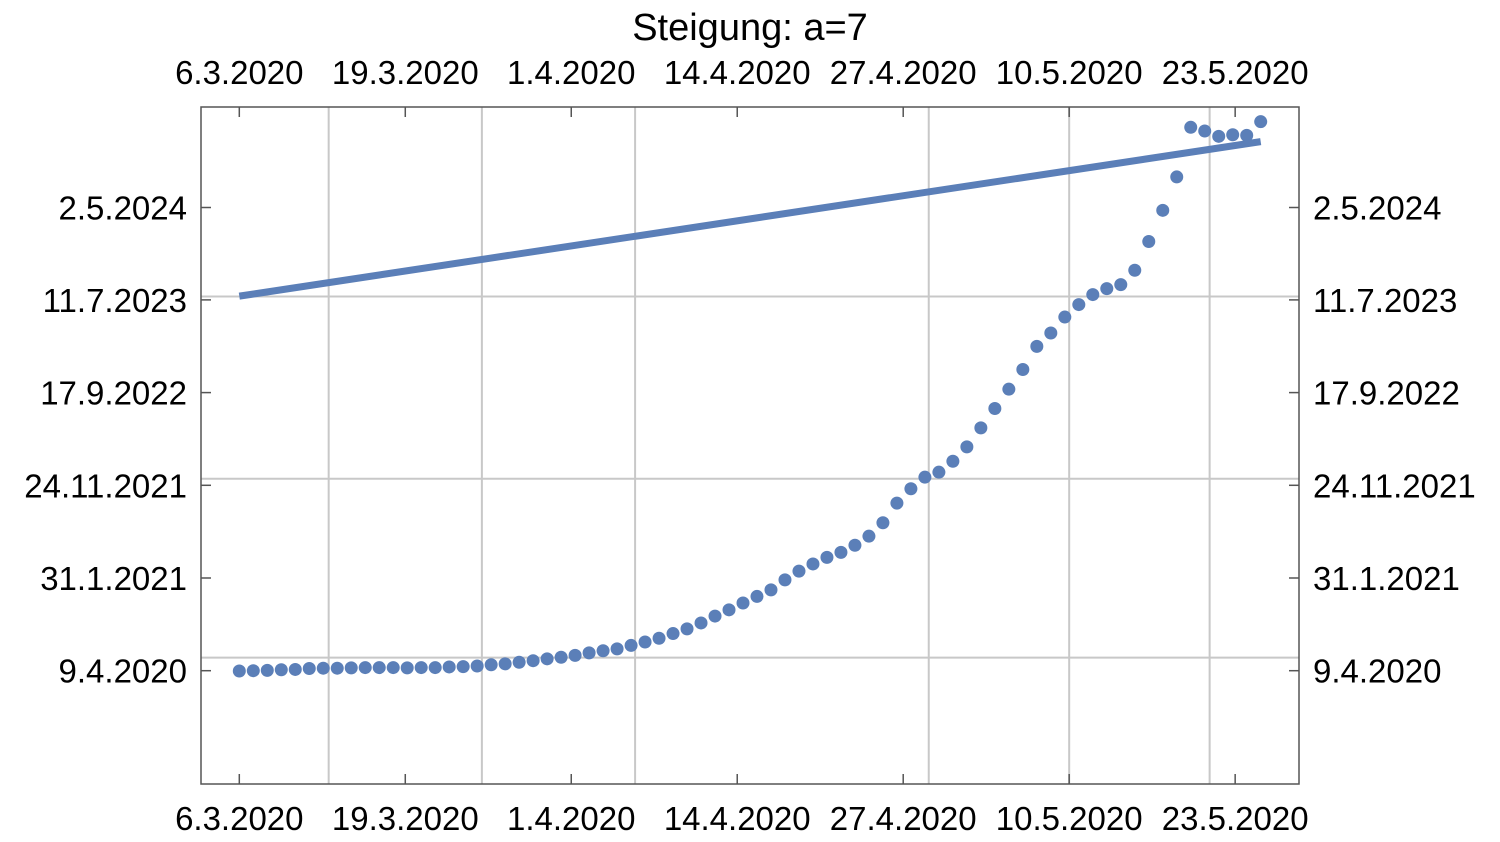 The height and width of the screenshot is (842, 1500). Describe the element at coordinates (239, 72) in the screenshot. I see `x-tick-label-top: 6.3.2020` at that location.